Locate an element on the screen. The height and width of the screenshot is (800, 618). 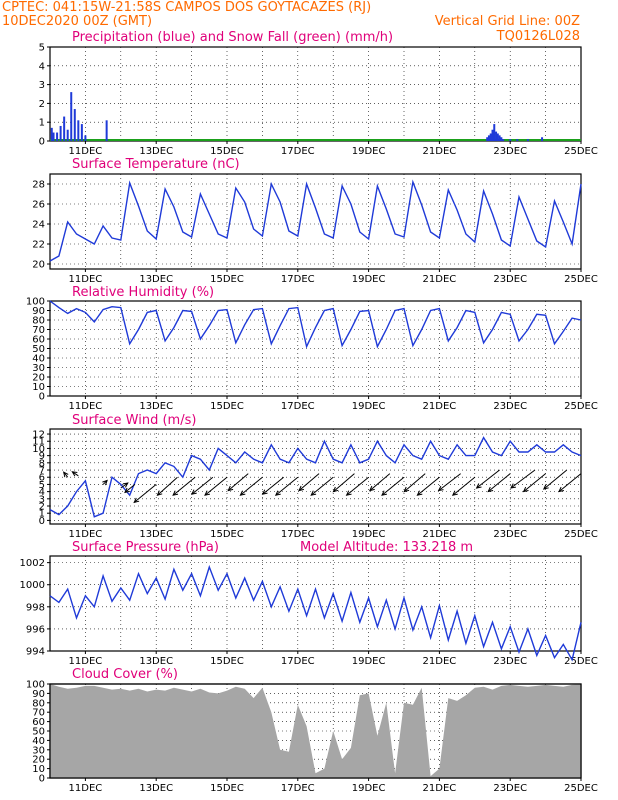
cloud-ytick-label: 100 is located at coordinates (35, 685).